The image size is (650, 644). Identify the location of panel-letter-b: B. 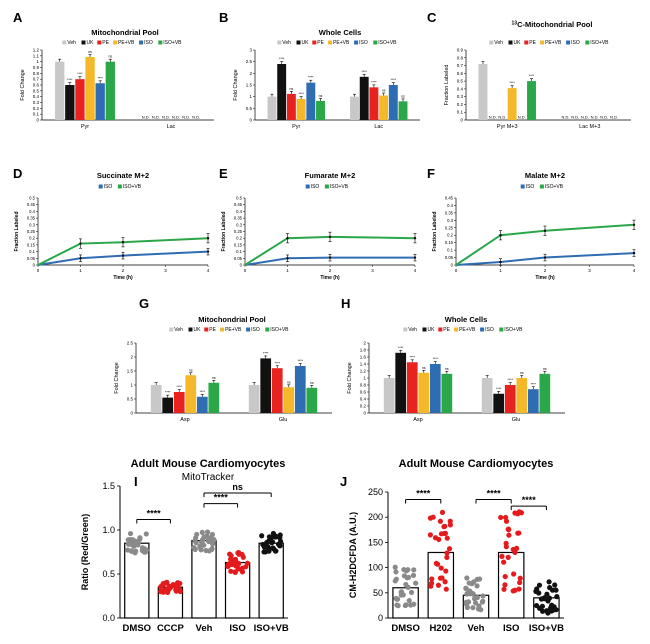
(223, 17).